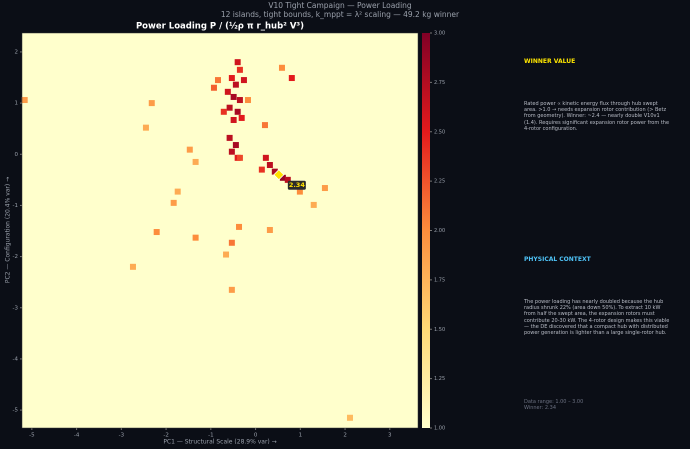 The height and width of the screenshot is (449, 690). I want to click on colorbar, so click(426, 230).